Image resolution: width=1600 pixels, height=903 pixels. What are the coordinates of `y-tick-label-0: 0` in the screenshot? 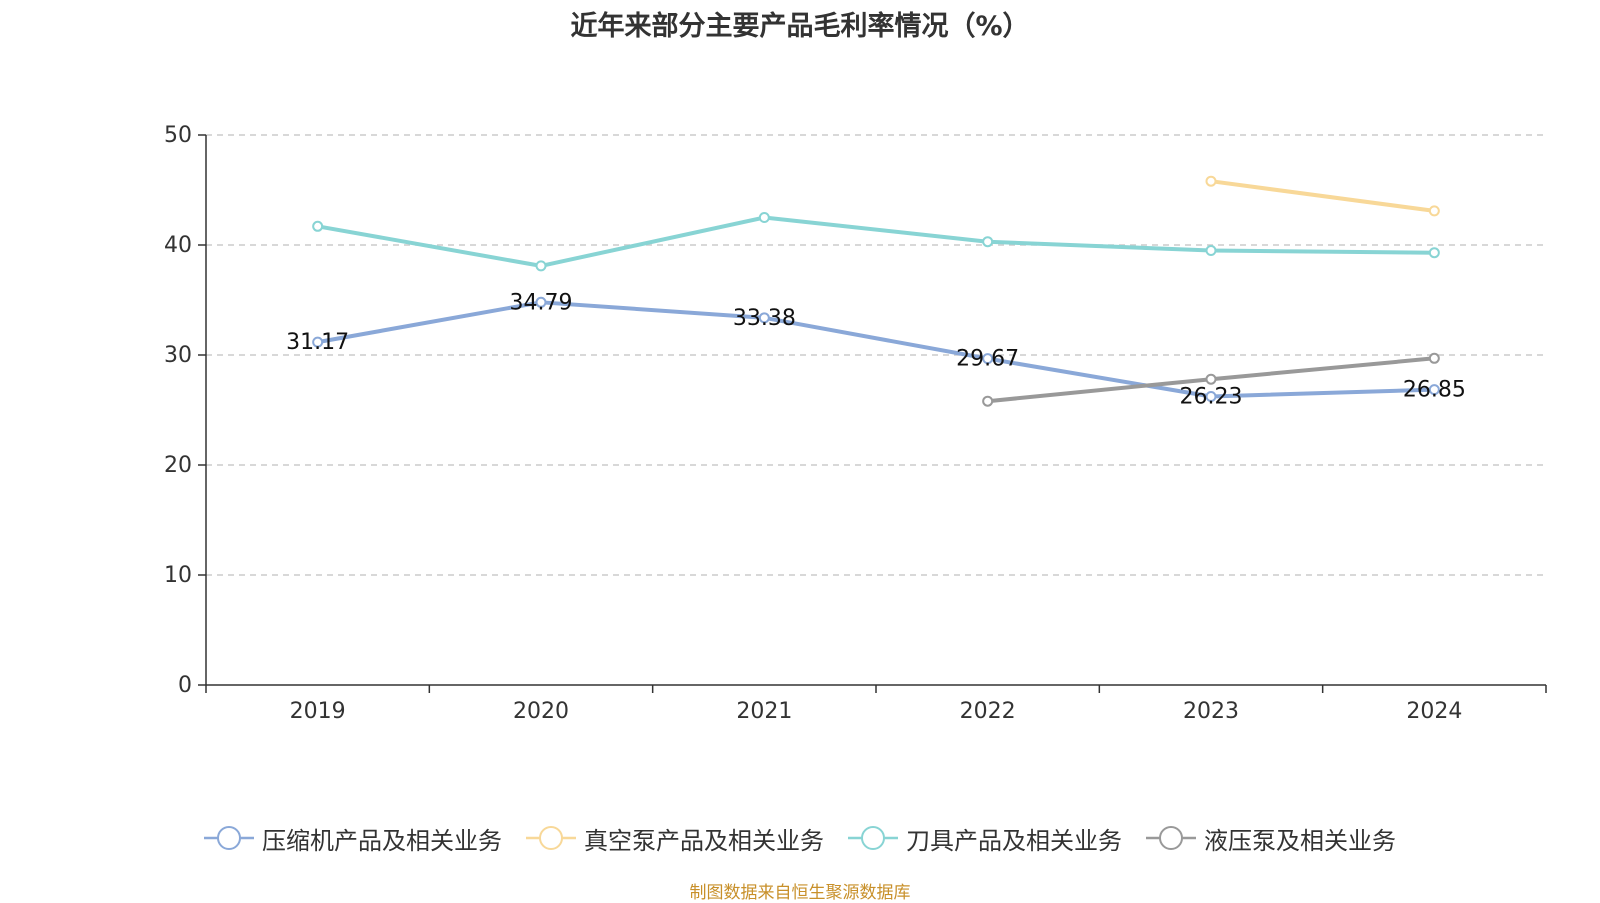 It's located at (185, 685).